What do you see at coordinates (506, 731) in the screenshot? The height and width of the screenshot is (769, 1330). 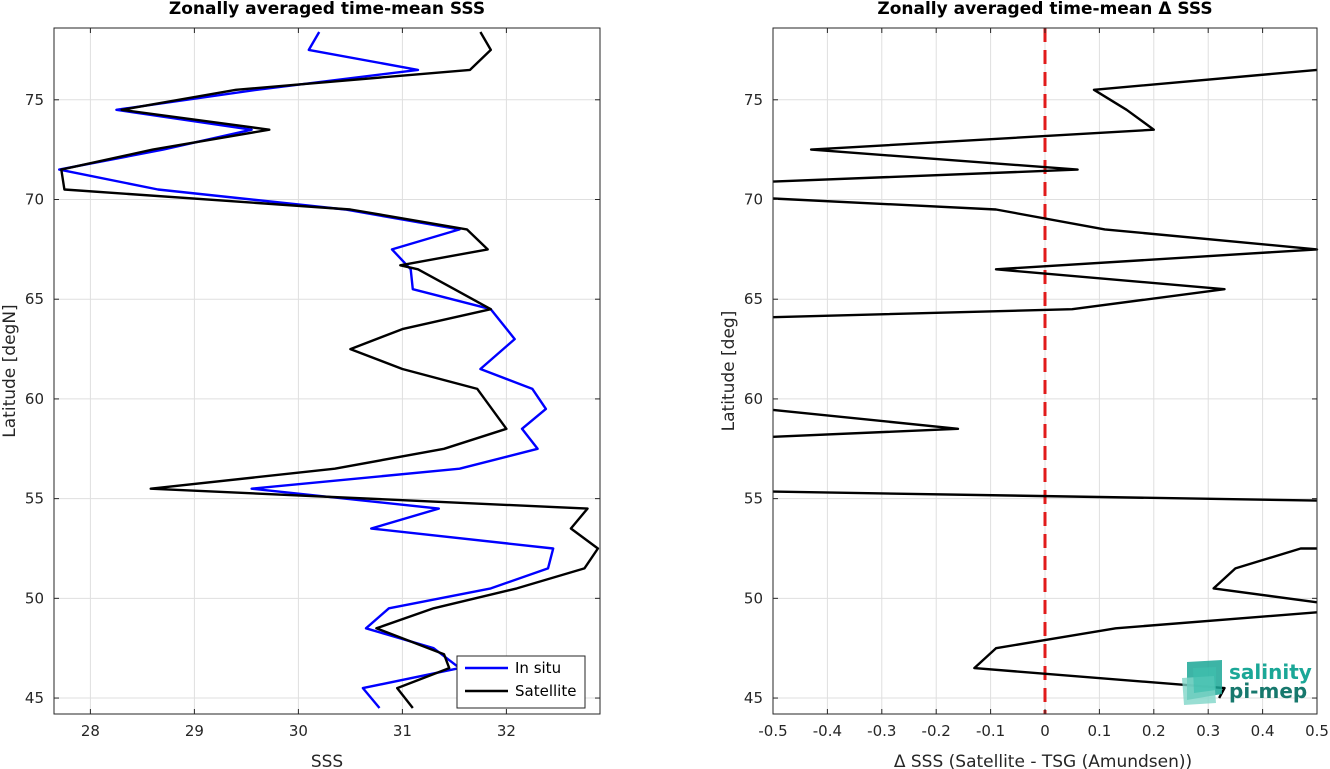 I see `x-tick-label: 32` at bounding box center [506, 731].